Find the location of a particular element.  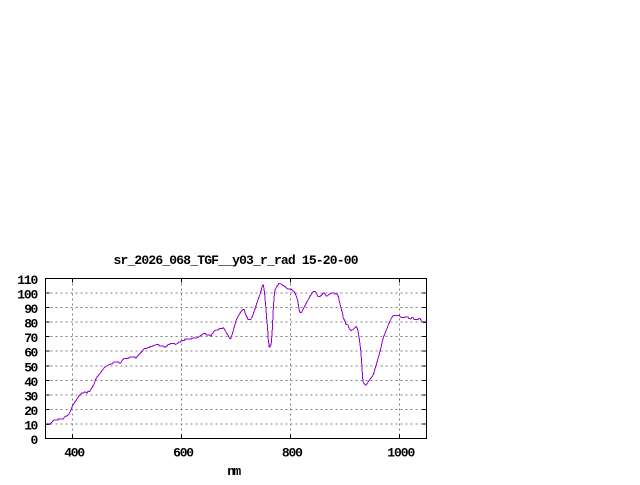

svg-text: 20 is located at coordinates (31, 411).